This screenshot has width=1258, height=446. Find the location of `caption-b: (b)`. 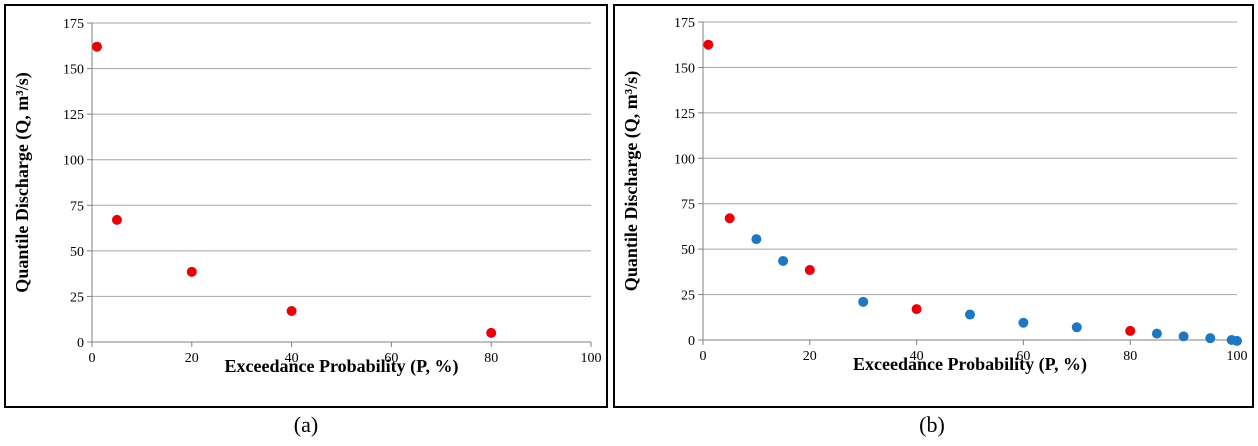

caption-b: (b) is located at coordinates (932, 424).